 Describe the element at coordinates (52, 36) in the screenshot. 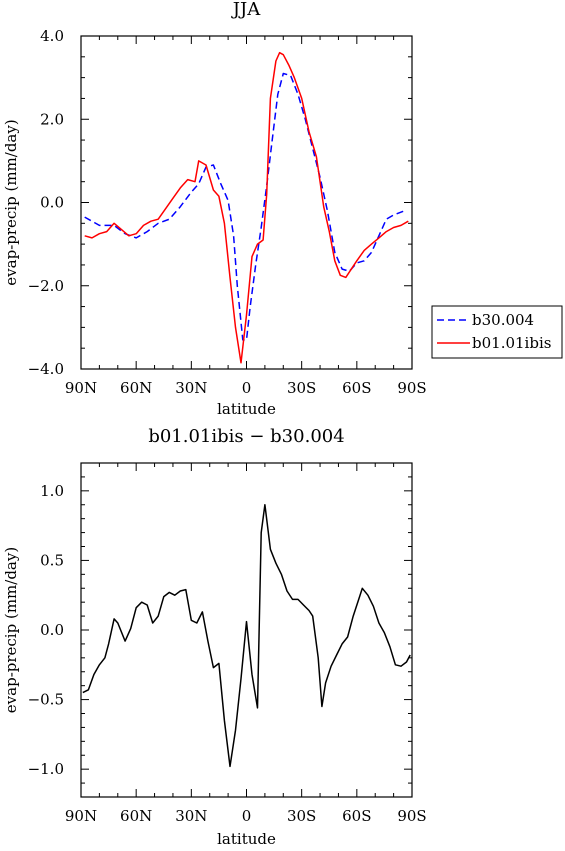

I see `y-tick-label: 4.0` at that location.